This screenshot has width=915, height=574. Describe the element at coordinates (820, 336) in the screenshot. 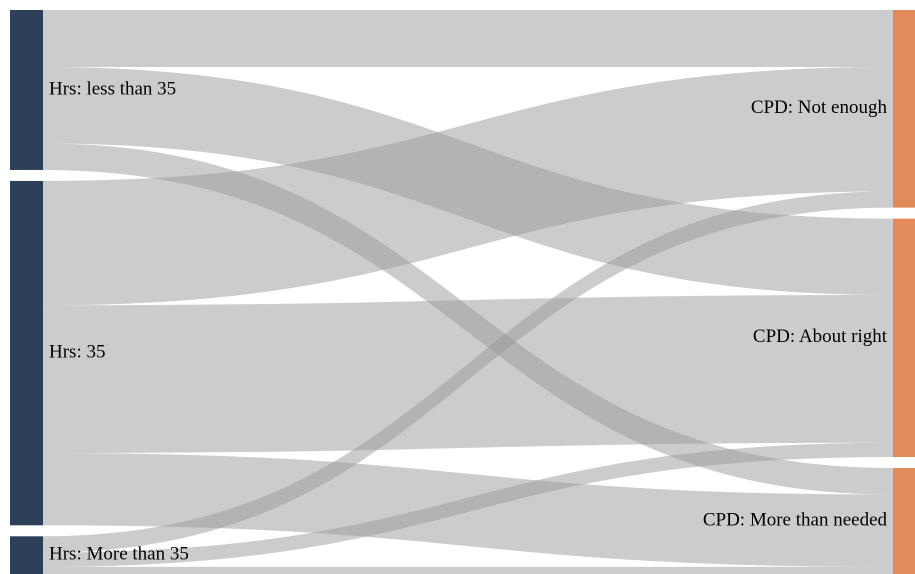

I see `target-label-right: CPD: About right` at that location.